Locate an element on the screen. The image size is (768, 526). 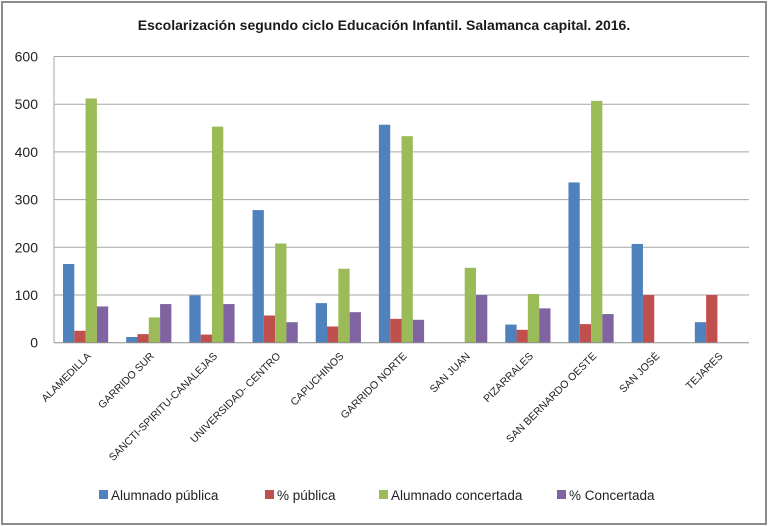
legend-item: % Concertada is located at coordinates (606, 495).